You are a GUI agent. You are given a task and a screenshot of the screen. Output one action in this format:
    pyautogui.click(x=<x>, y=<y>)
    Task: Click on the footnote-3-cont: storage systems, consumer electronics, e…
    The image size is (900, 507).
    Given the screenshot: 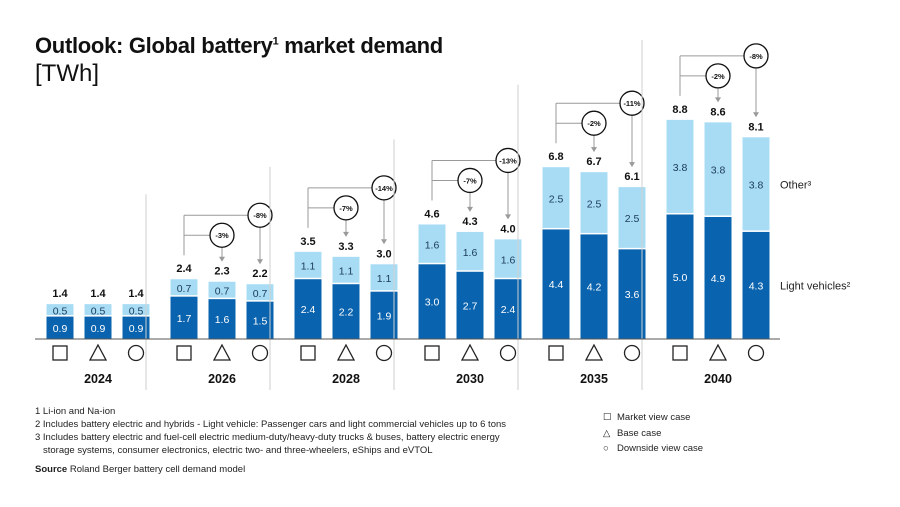 What is the action you would take?
    pyautogui.click(x=238, y=450)
    